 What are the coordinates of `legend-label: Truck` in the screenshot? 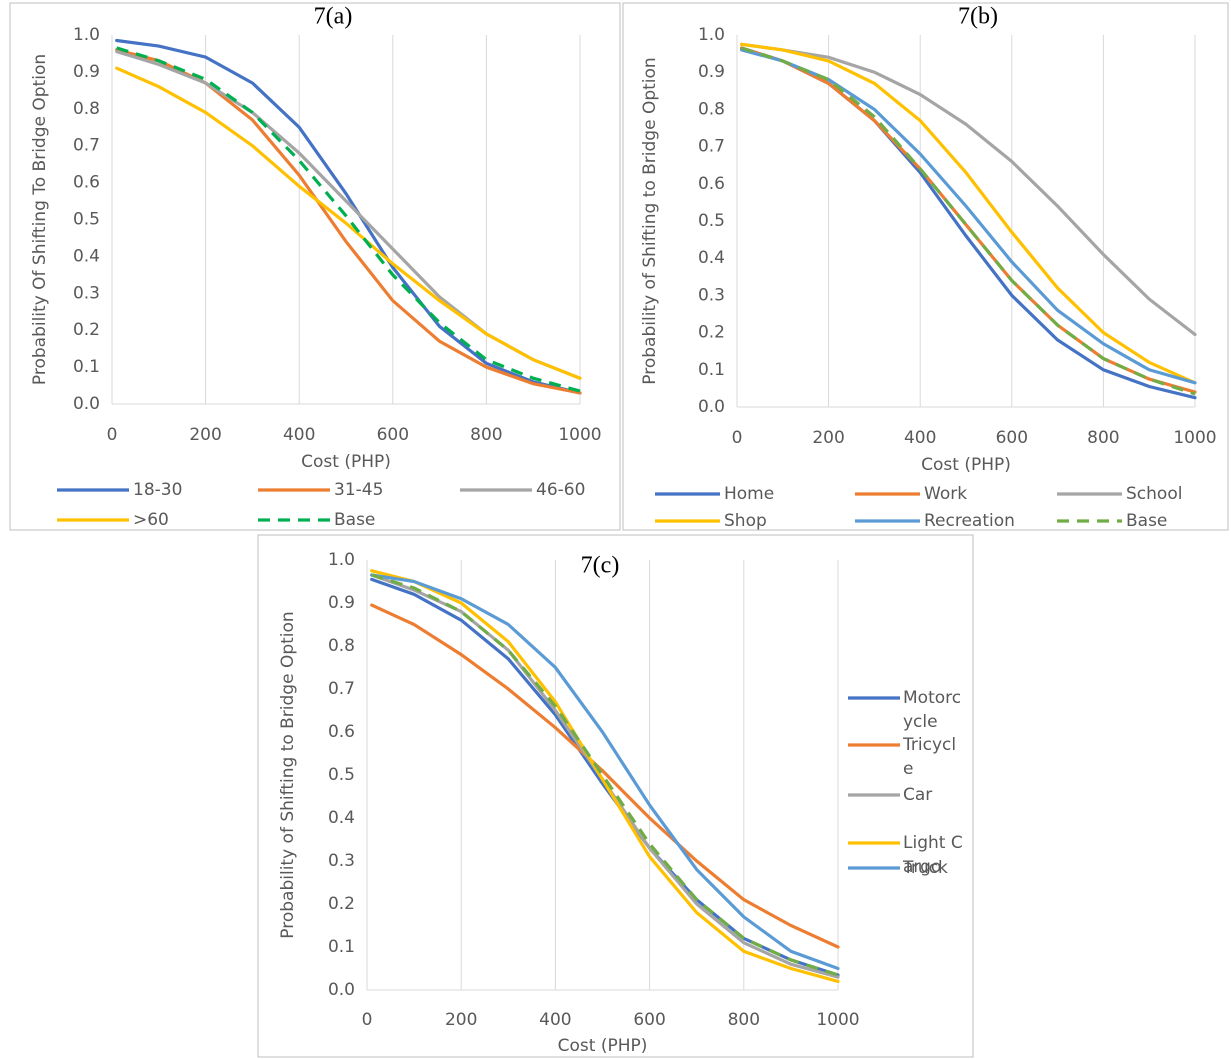 It's located at (925, 868).